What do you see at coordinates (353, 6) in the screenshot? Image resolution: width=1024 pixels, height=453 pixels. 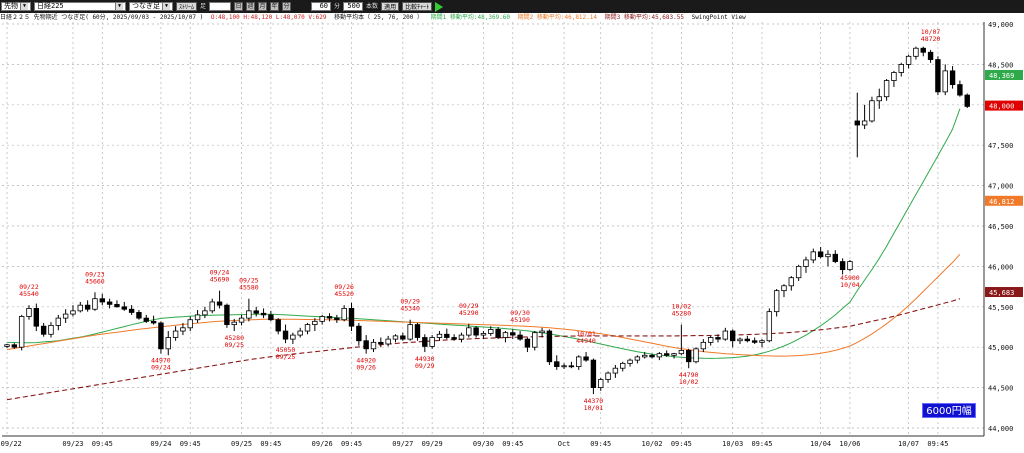 I see `count-input: 500` at bounding box center [353, 6].